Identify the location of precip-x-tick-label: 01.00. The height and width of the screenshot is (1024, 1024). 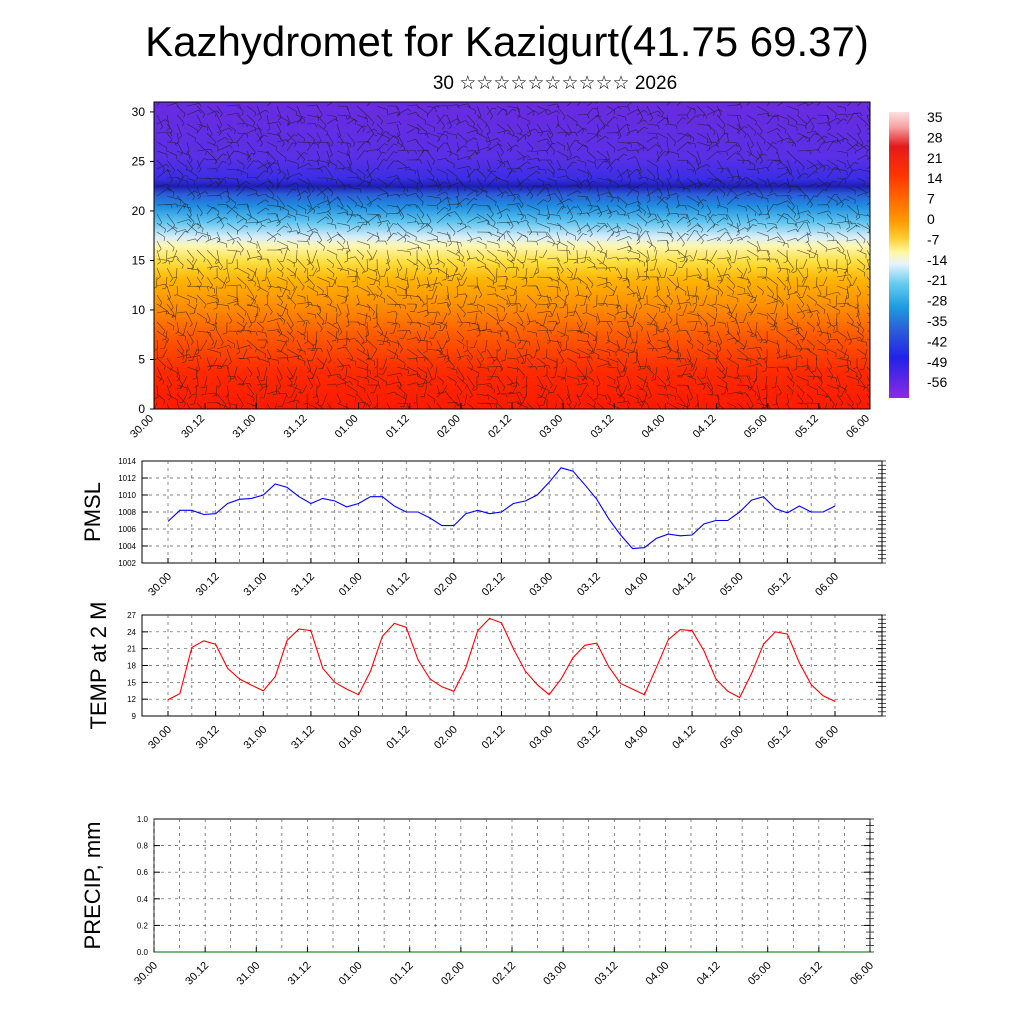
(351, 974).